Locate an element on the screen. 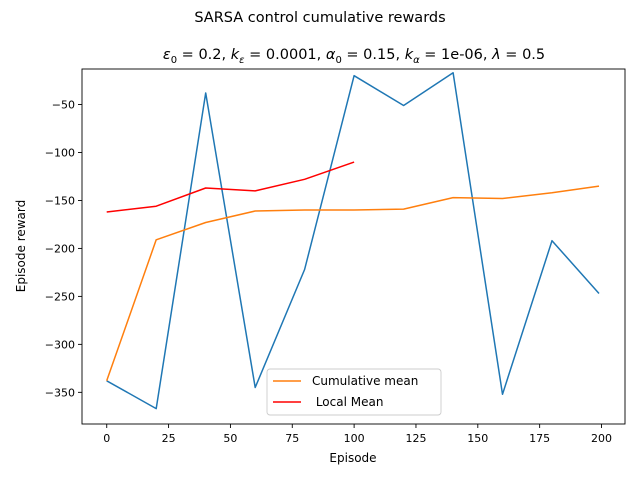 Image resolution: width=640 pixels, height=480 pixels. y-axis: −350 −300 −250 −200 −150 −100 −50 is located at coordinates (63, 249).